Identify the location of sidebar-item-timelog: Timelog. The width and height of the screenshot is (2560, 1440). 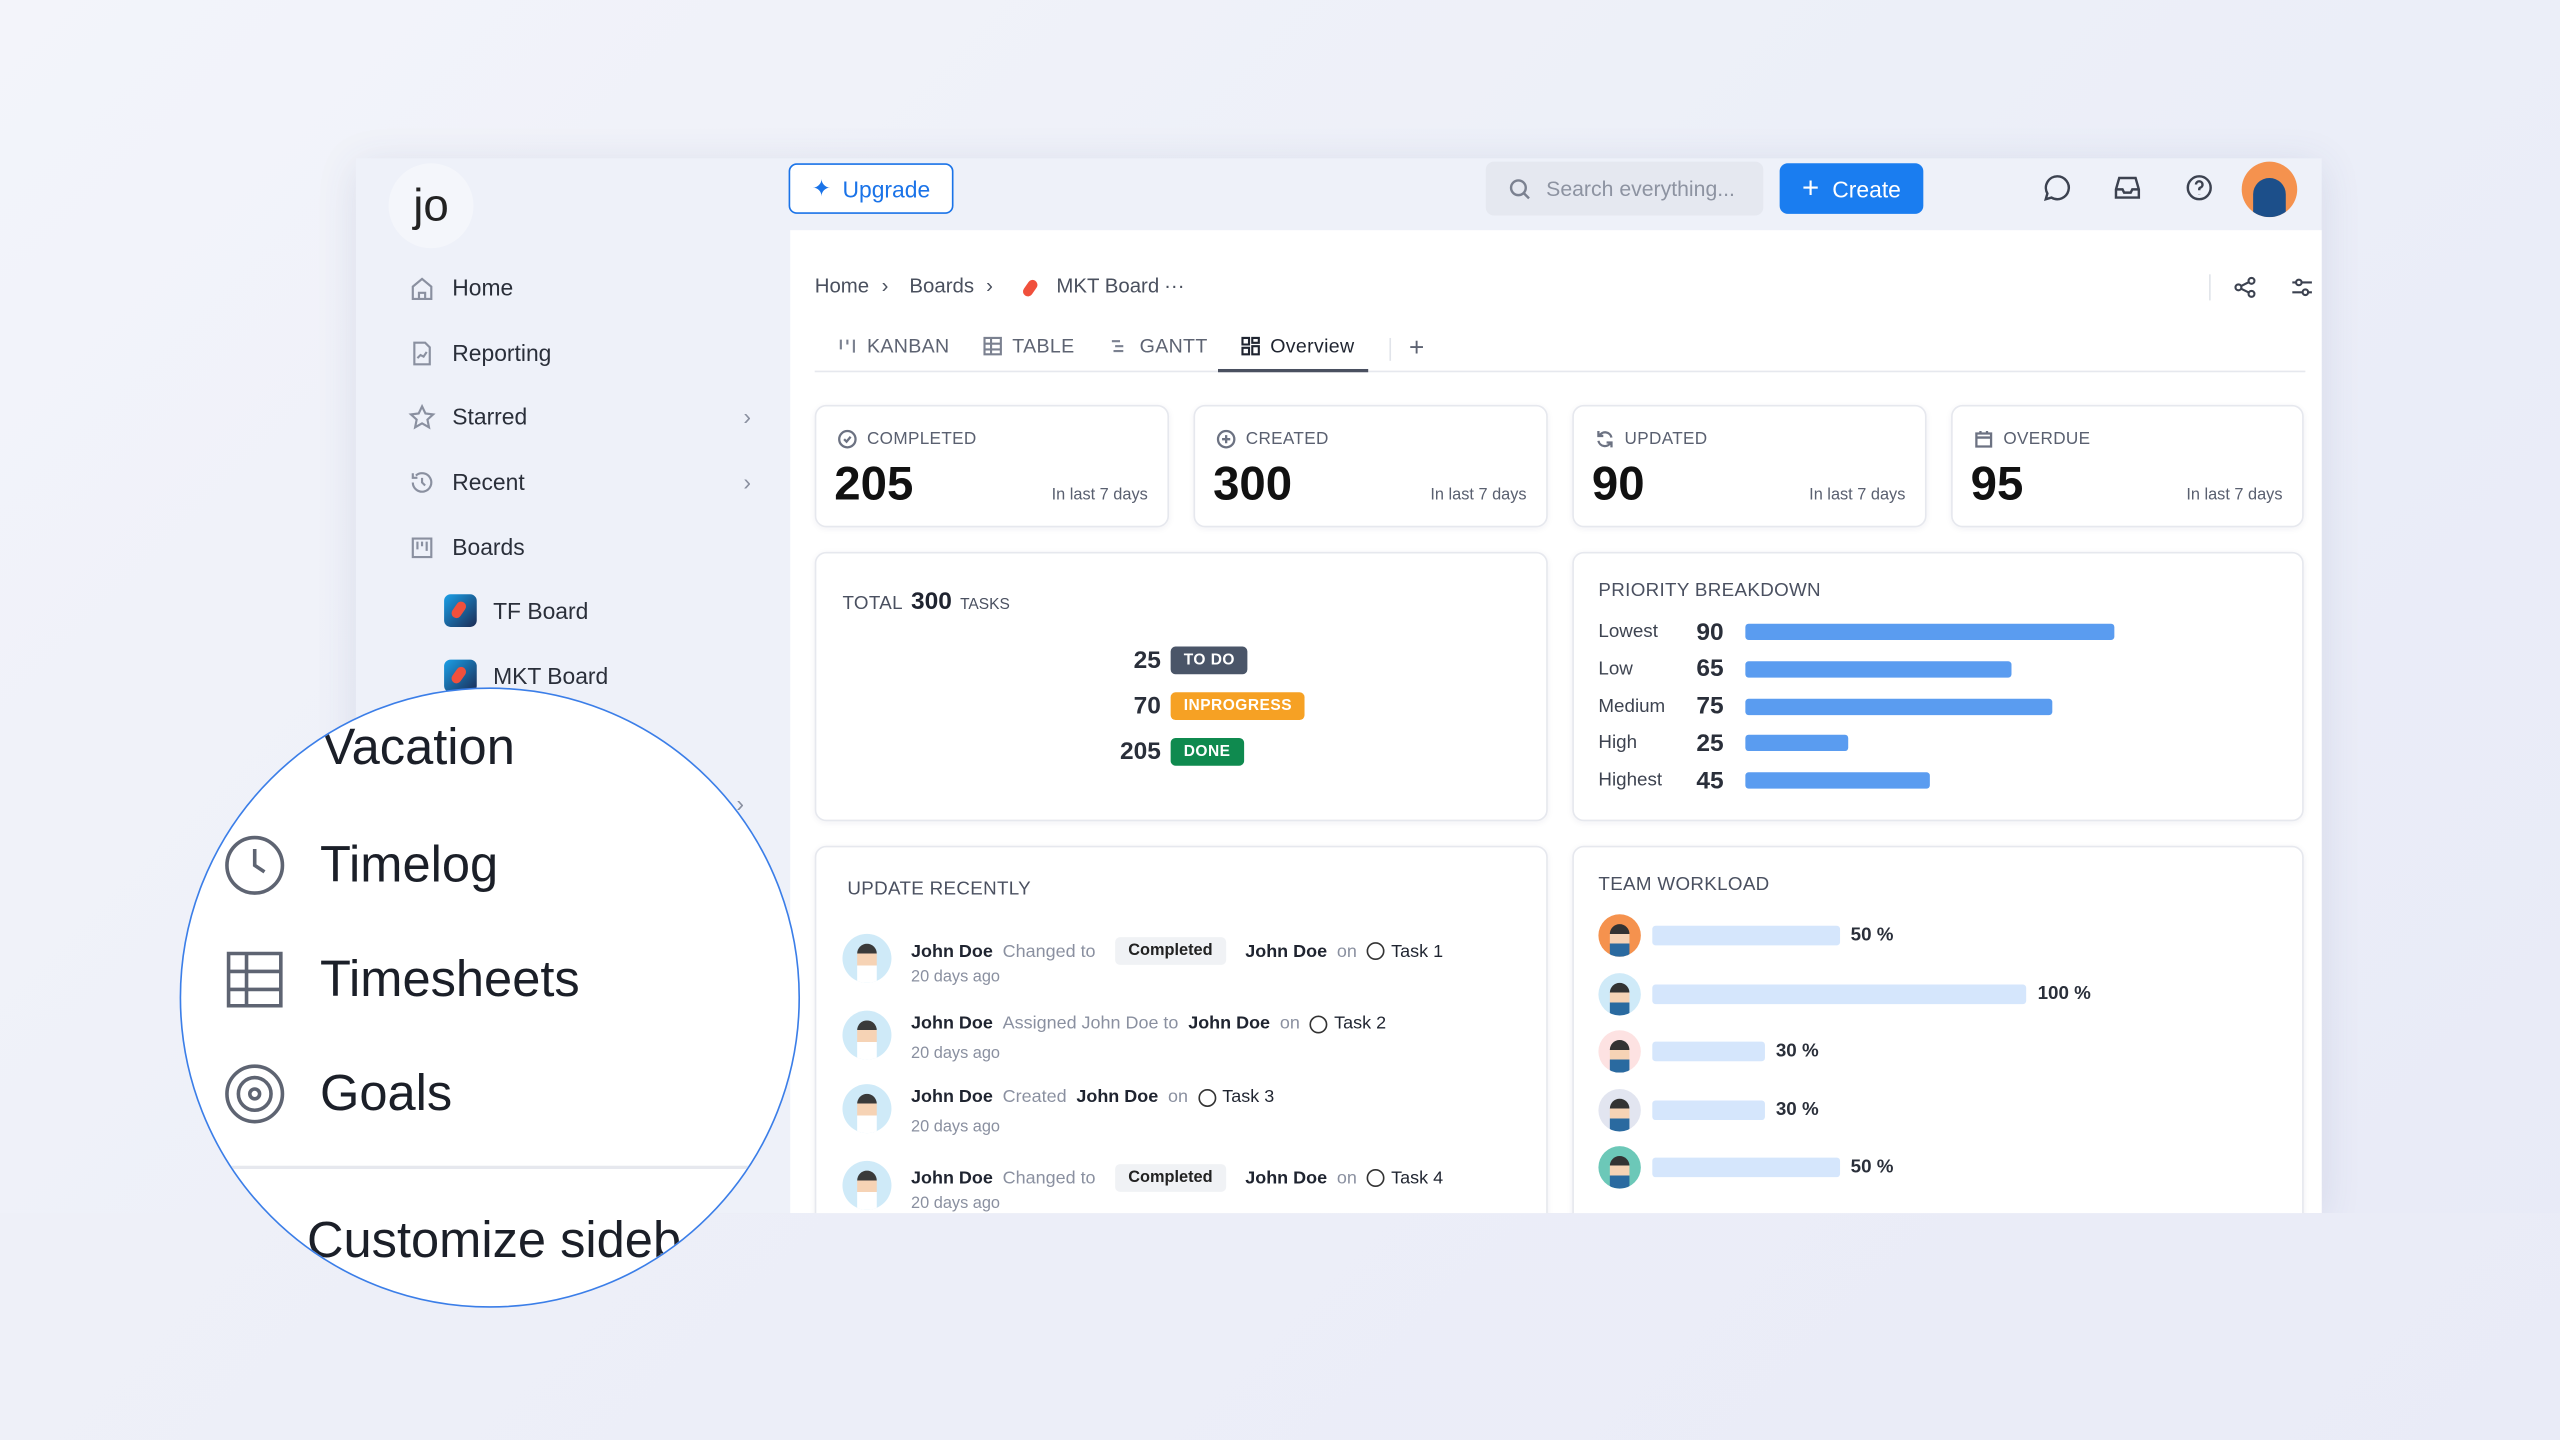
(360, 865).